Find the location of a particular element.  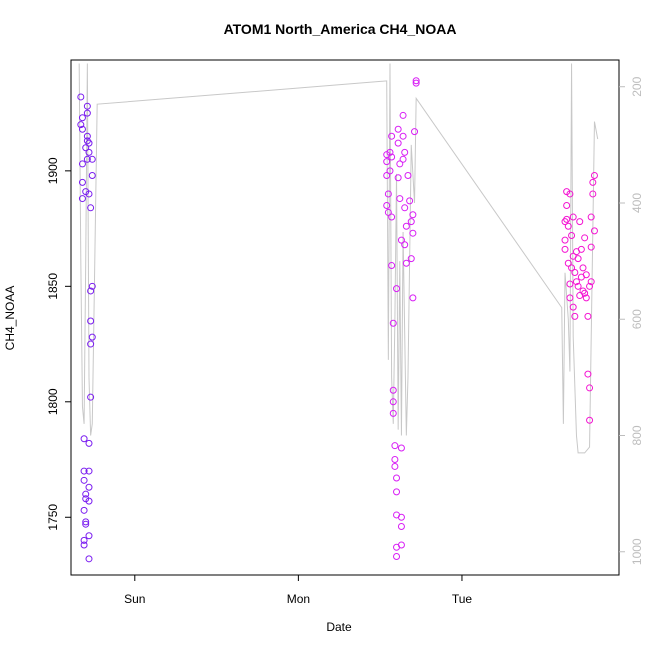

y-tick-label: 1800 is located at coordinates (53, 401).